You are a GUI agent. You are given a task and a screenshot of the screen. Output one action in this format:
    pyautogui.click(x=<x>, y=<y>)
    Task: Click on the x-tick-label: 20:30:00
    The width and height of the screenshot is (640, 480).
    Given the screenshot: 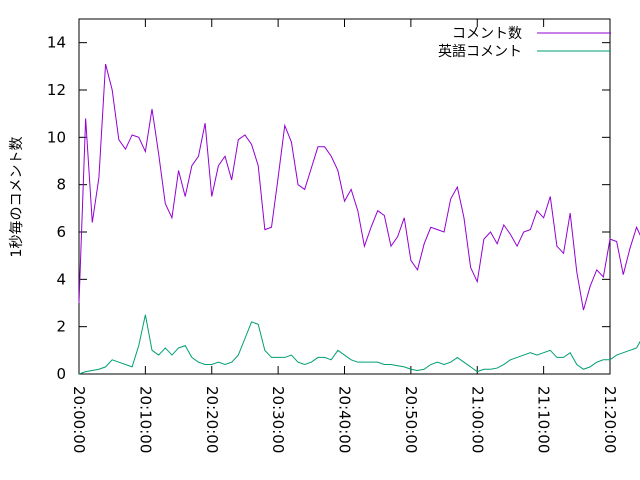 What is the action you would take?
    pyautogui.click(x=278, y=419)
    